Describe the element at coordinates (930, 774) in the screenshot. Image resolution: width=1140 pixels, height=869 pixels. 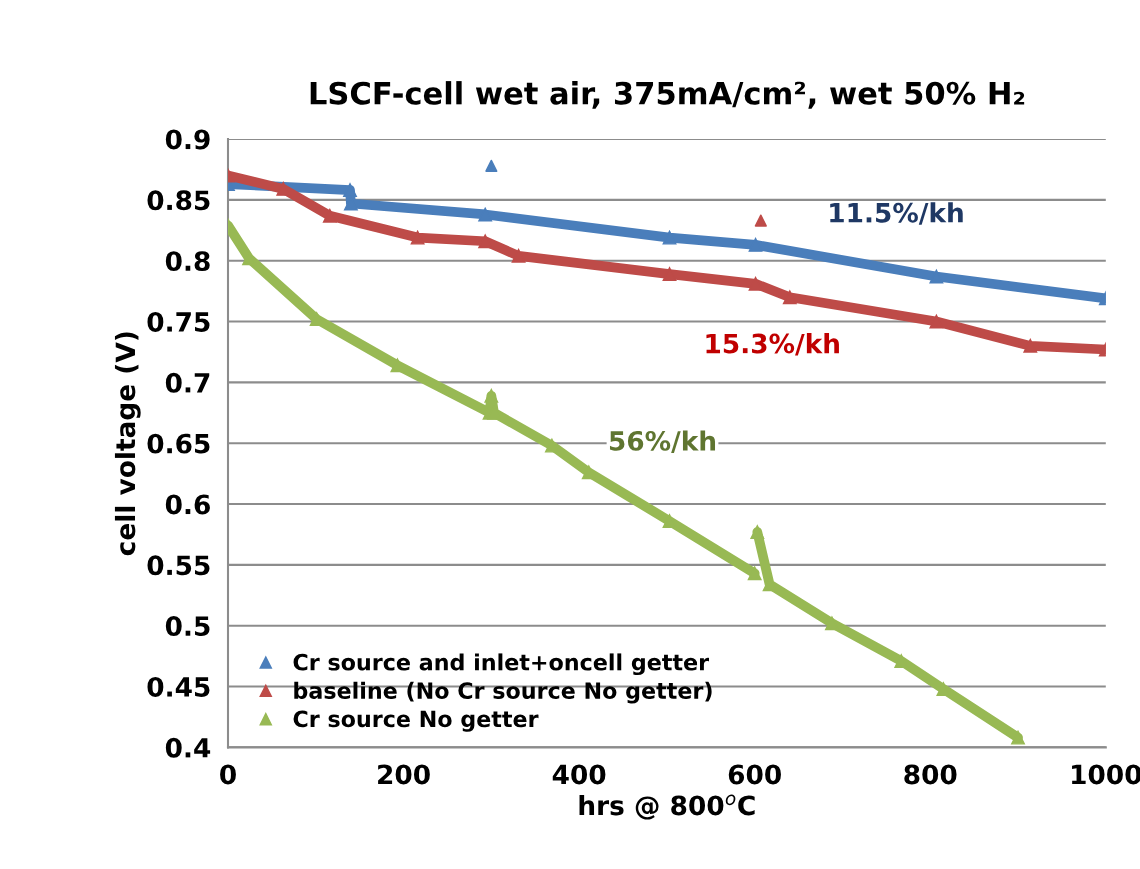
I see `x-tick-label: 800` at that location.